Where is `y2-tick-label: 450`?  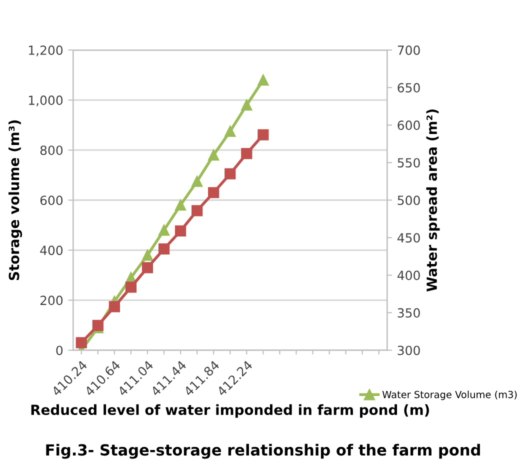 y2-tick-label: 450 is located at coordinates (408, 238).